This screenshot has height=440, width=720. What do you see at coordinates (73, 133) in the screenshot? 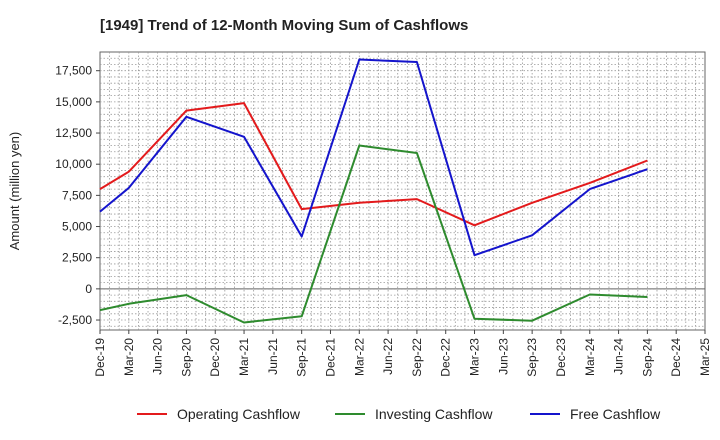
I see `y-tick-label: 12,500` at bounding box center [73, 133].